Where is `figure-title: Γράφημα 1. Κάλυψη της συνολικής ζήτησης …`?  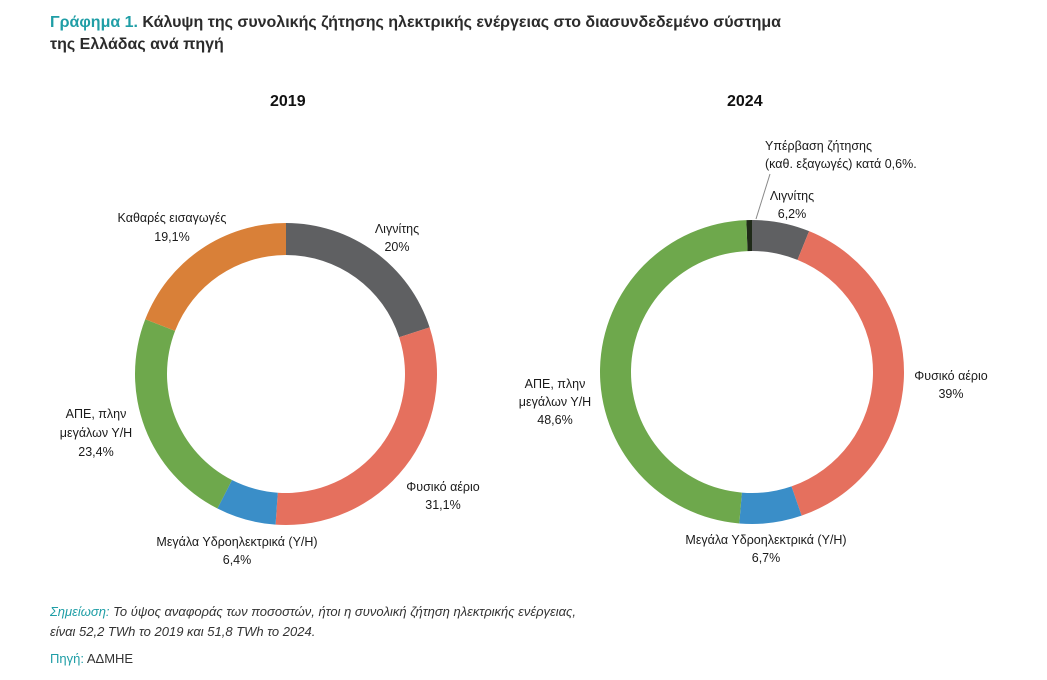 figure-title: Γράφημα 1. Κάλυψη της συνολικής ζήτησης … is located at coordinates (500, 34).